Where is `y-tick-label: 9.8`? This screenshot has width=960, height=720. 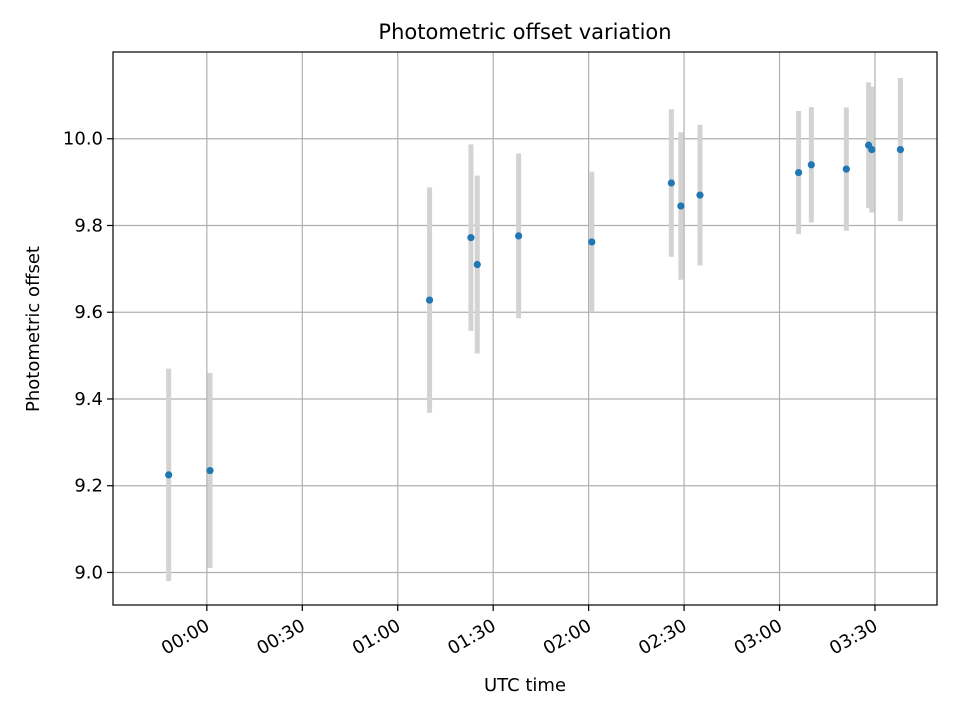 y-tick-label: 9.8 is located at coordinates (88, 225).